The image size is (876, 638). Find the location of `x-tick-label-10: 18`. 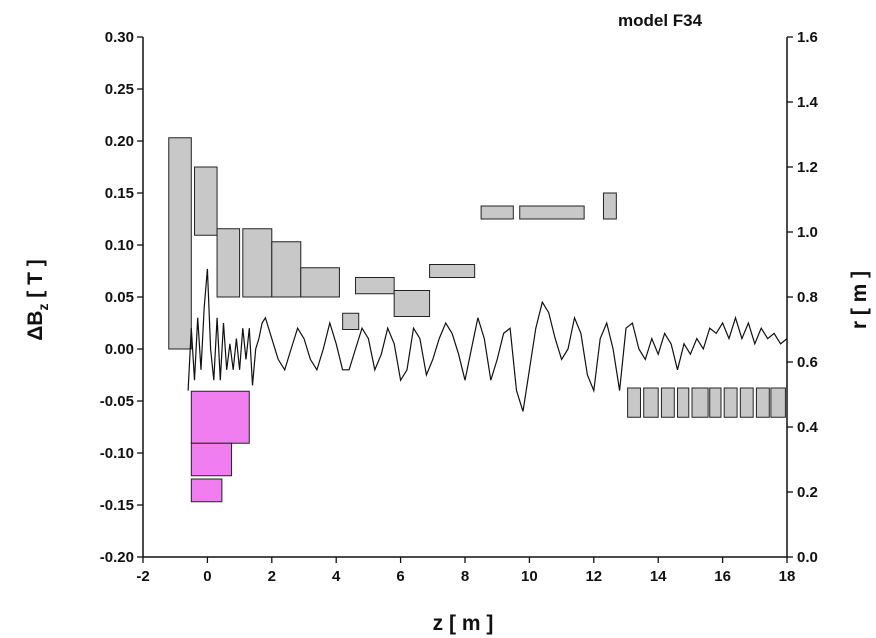

x-tick-label-10: 18 is located at coordinates (787, 576).